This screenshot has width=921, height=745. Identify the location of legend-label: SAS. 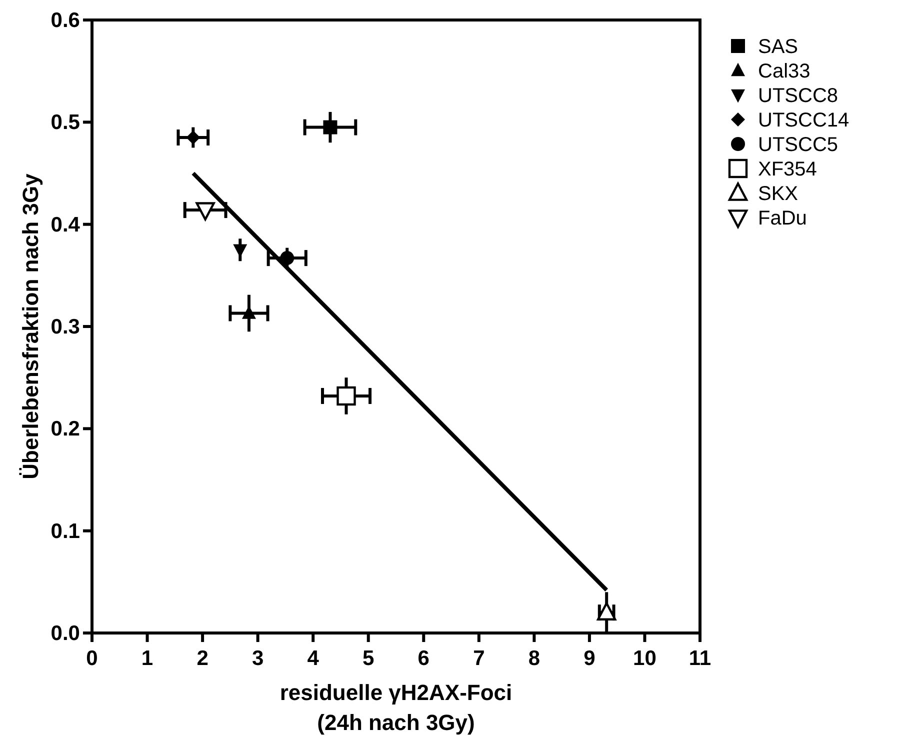
(778, 47).